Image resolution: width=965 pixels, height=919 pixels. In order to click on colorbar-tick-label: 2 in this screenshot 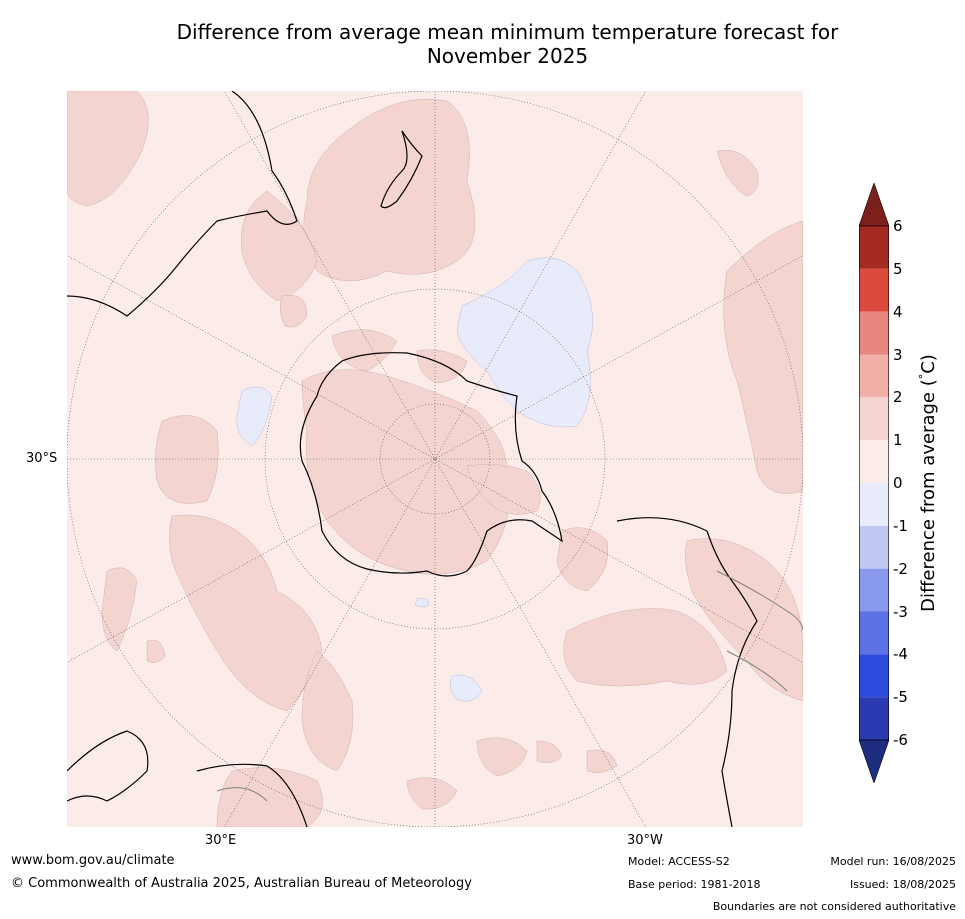, I will do `click(898, 397)`.